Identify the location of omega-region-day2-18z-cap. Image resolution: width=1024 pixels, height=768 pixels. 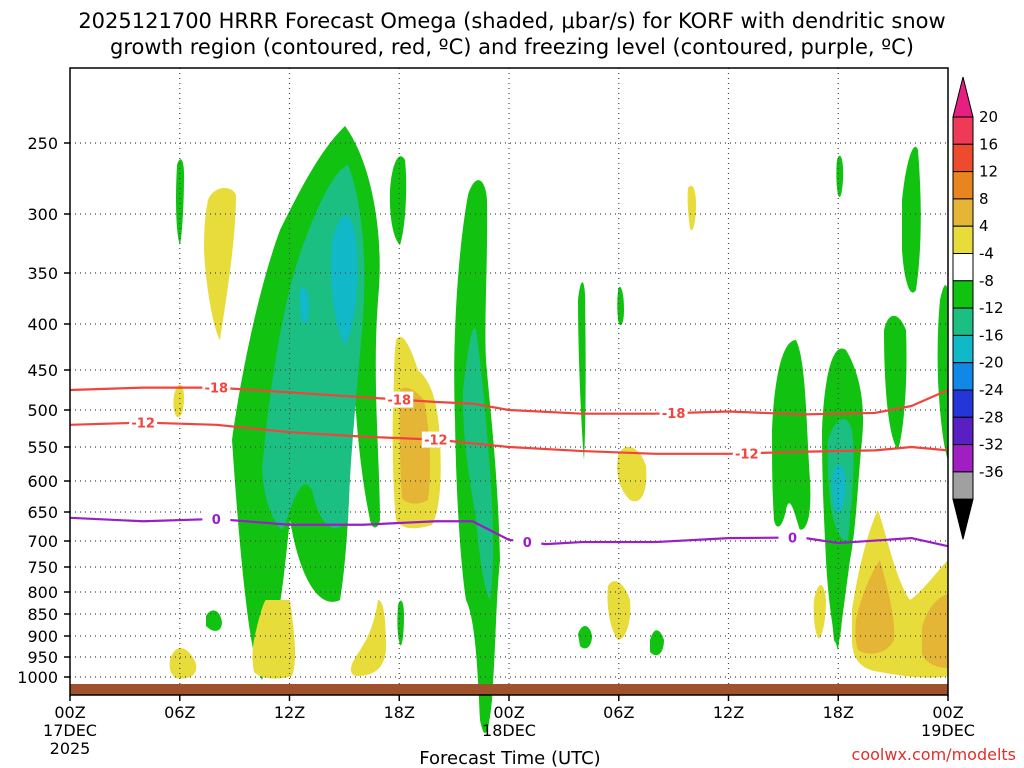
(840, 176).